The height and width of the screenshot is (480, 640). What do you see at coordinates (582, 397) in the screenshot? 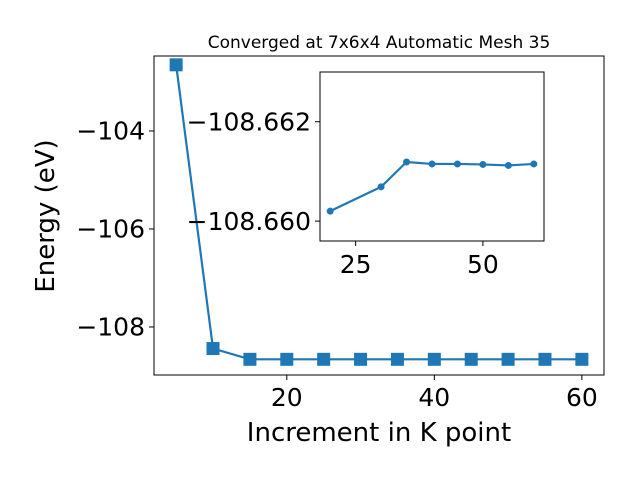
I see `main-x-tick-label: 60` at bounding box center [582, 397].